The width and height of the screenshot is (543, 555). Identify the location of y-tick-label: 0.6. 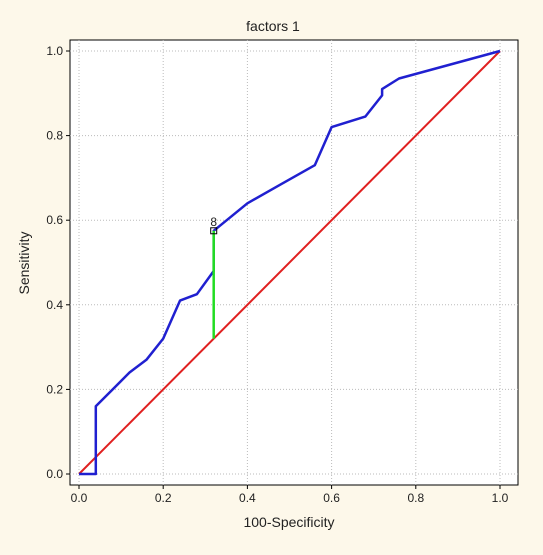
(54, 220).